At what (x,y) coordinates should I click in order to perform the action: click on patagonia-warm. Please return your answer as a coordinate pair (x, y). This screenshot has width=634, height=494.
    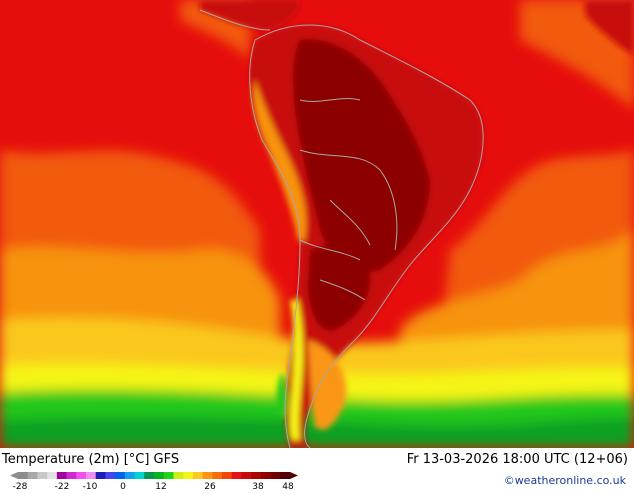
    Looking at the image, I should click on (327, 385).